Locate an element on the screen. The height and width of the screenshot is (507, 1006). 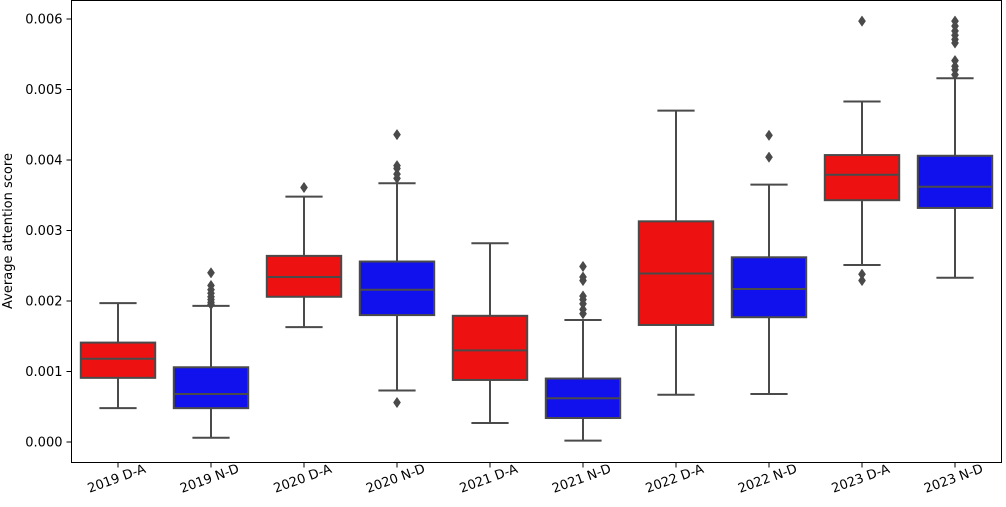
y-tick-label: 0.000 is located at coordinates (43, 443).